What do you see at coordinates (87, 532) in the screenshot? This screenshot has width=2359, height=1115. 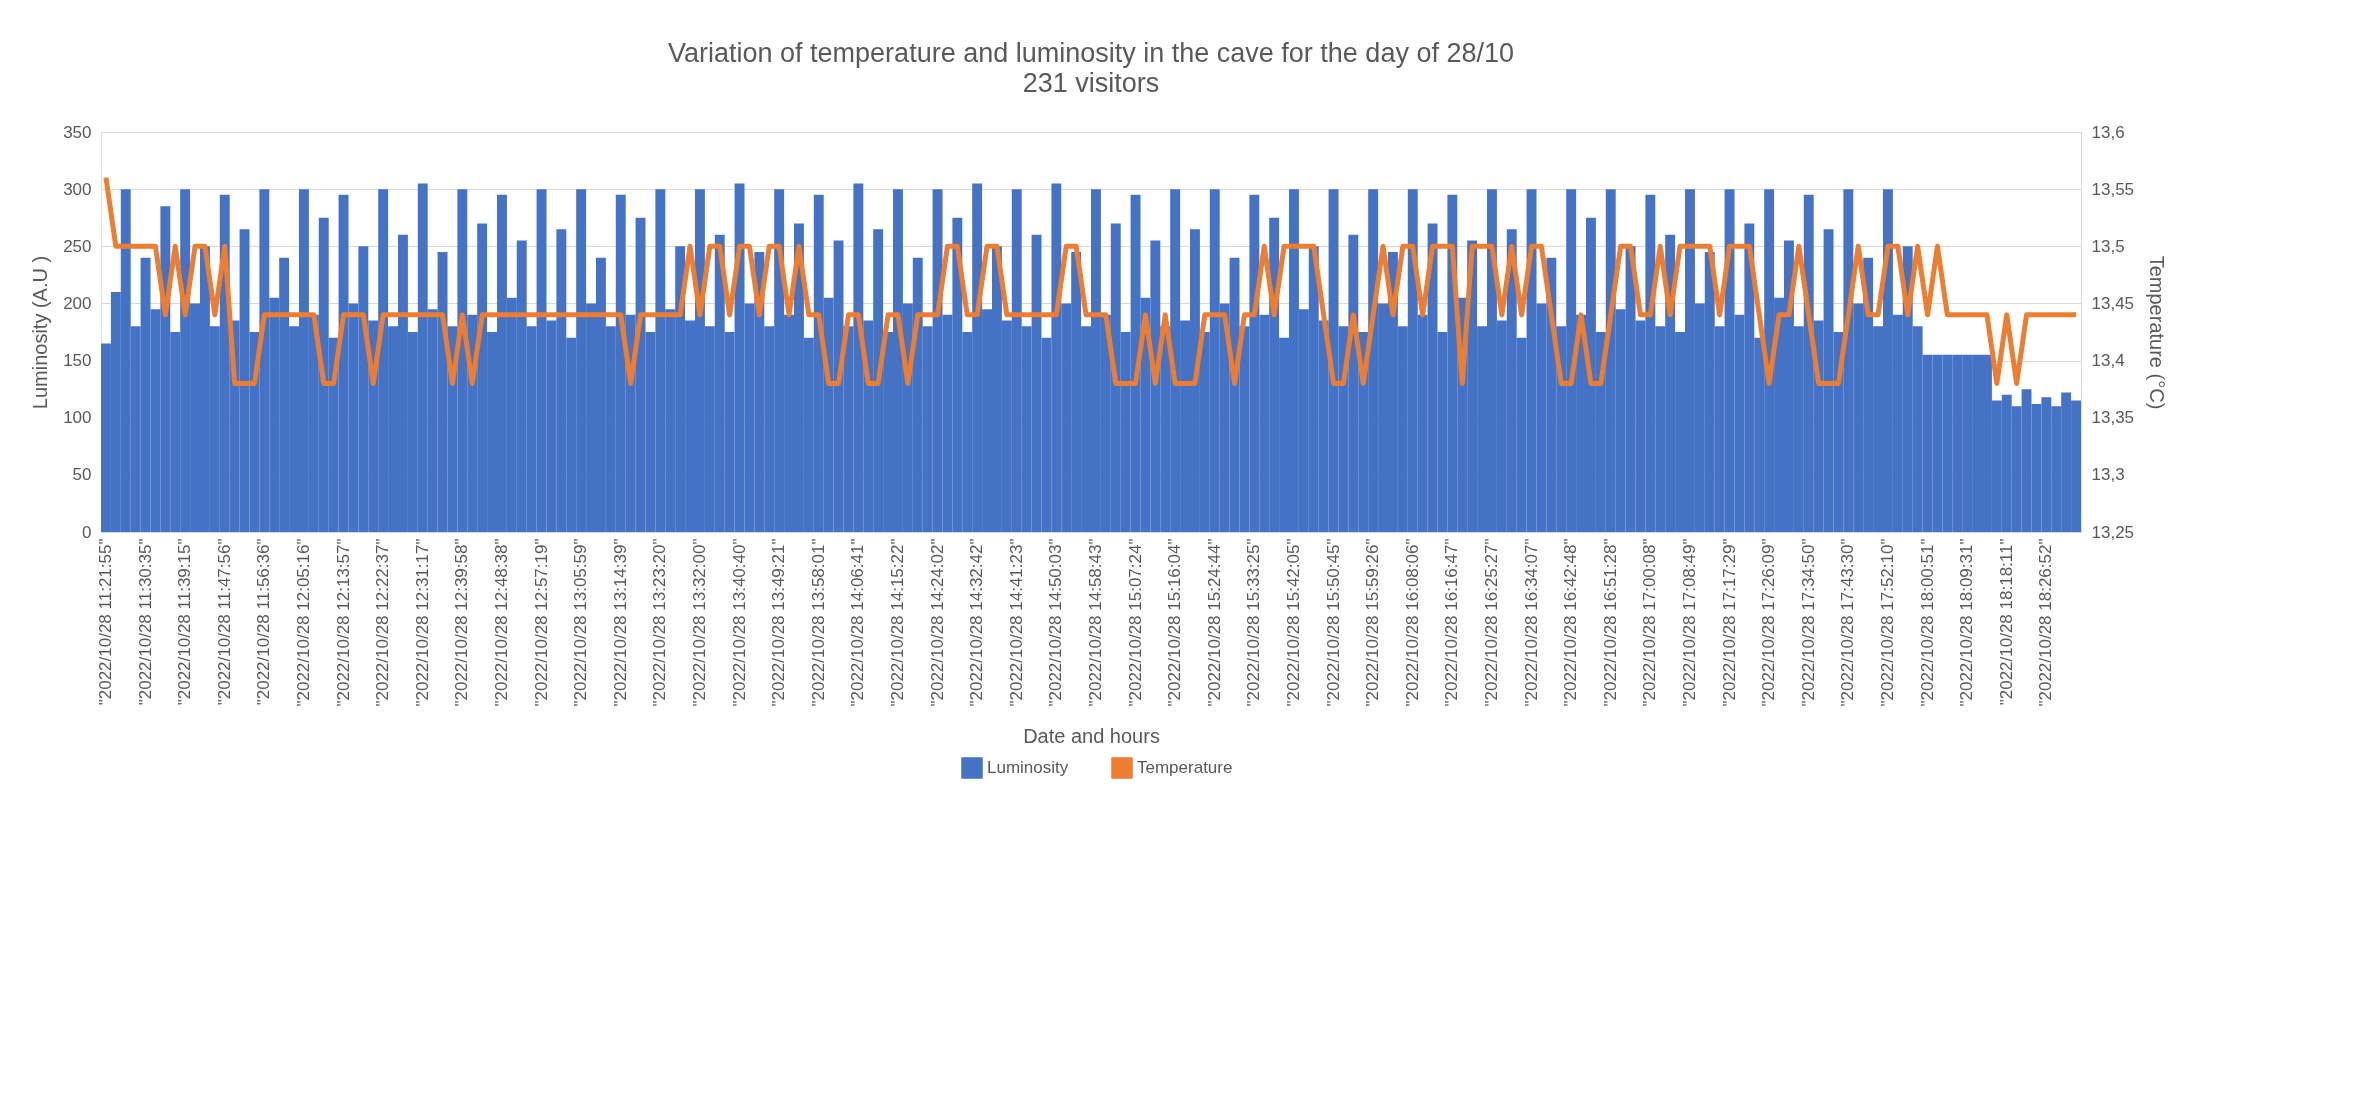 I see `y-tick-label: 0` at bounding box center [87, 532].